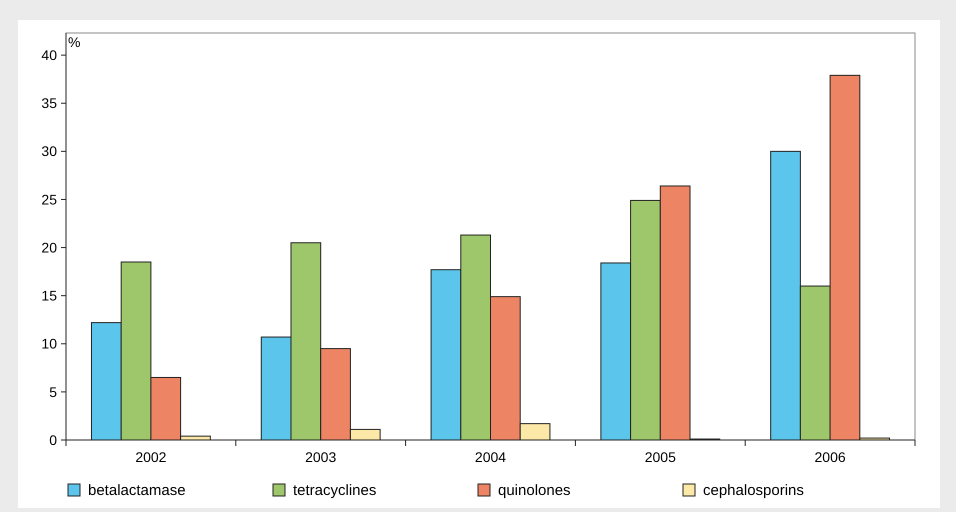  Describe the element at coordinates (490, 457) in the screenshot. I see `x-tick-label: 2004` at that location.